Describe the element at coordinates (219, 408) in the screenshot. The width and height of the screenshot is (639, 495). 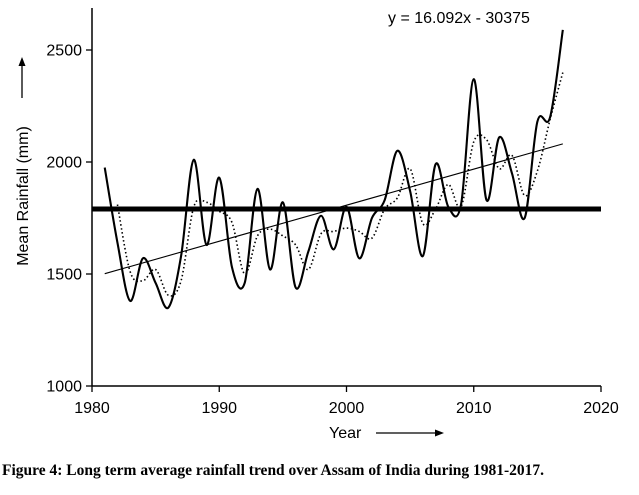
I see `x-tick-label: 1990` at that location.